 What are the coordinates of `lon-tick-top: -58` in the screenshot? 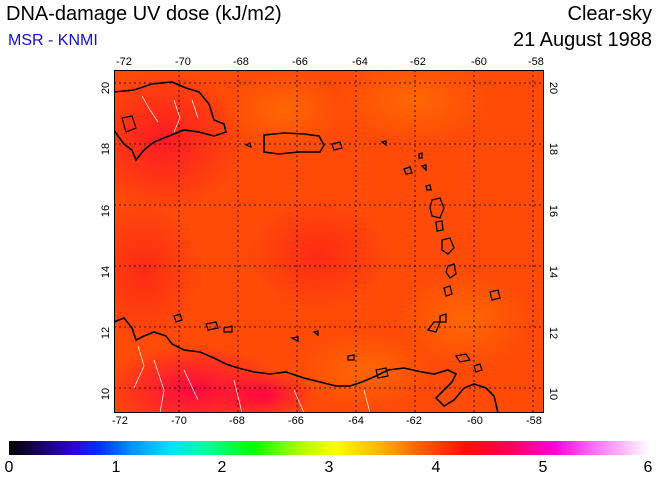 It's located at (536, 62).